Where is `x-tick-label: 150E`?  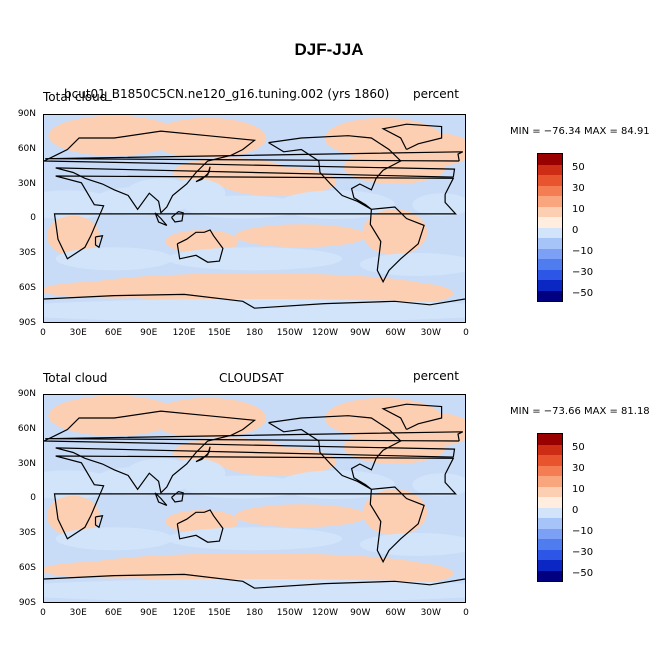
x-tick-label: 150E is located at coordinates (219, 333).